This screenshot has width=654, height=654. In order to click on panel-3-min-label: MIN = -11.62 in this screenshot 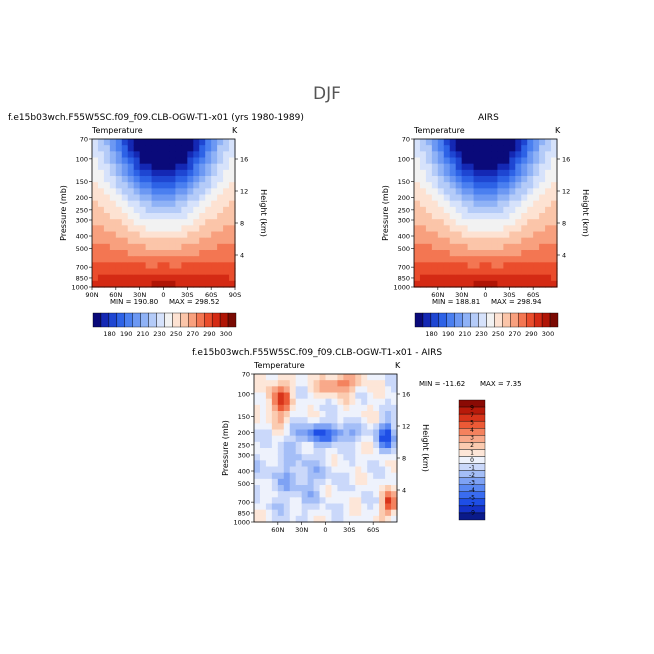, I will do `click(442, 384)`.